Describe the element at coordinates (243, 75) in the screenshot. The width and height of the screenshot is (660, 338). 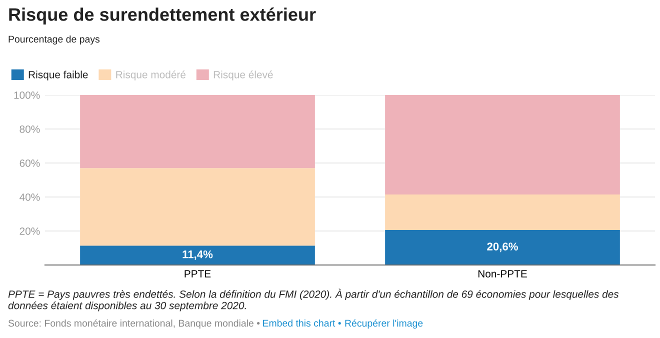
I see `legend-label: Risque élevé` at that location.